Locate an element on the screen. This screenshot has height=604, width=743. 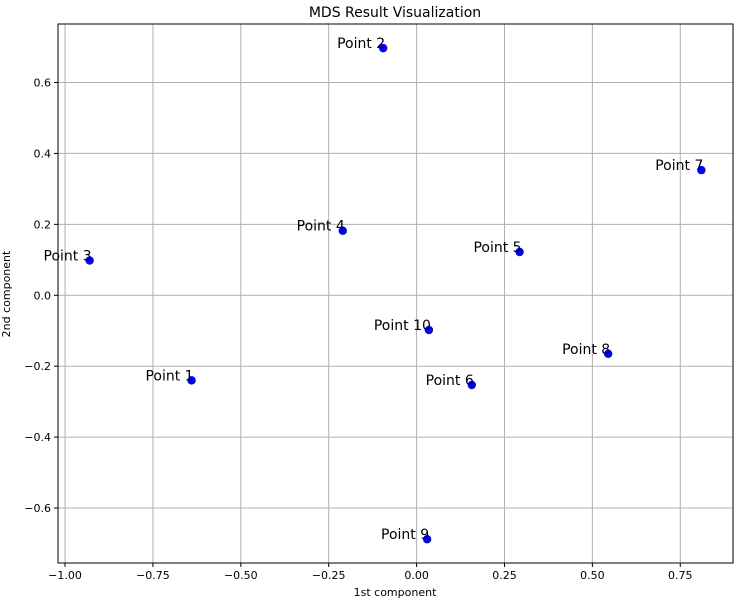
x-tick-label: −0.25 is located at coordinates (329, 575).